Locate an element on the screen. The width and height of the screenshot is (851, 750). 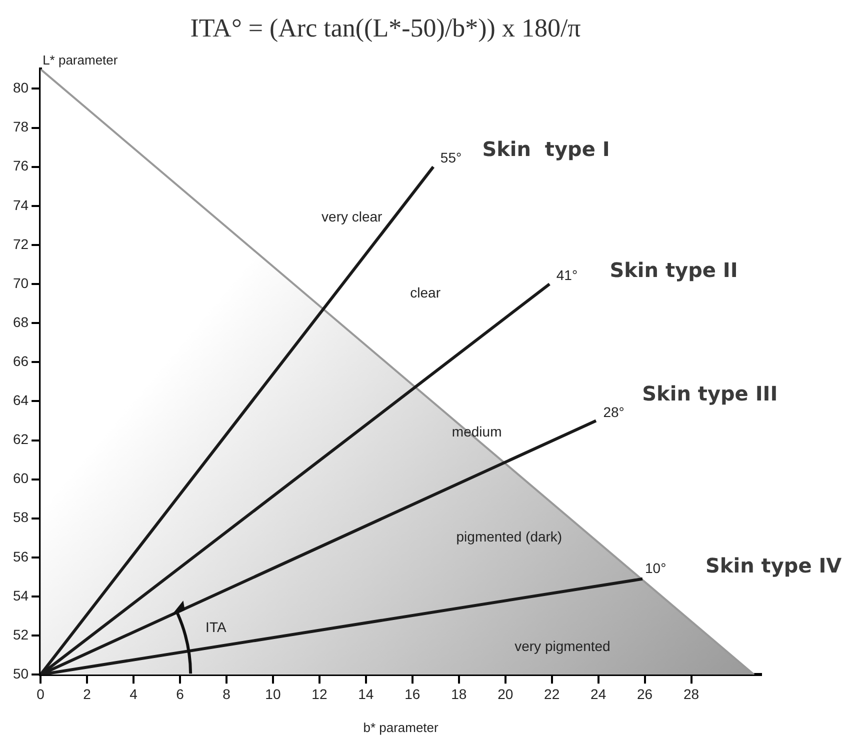
y-tick-label: 54 is located at coordinates (20, 595).